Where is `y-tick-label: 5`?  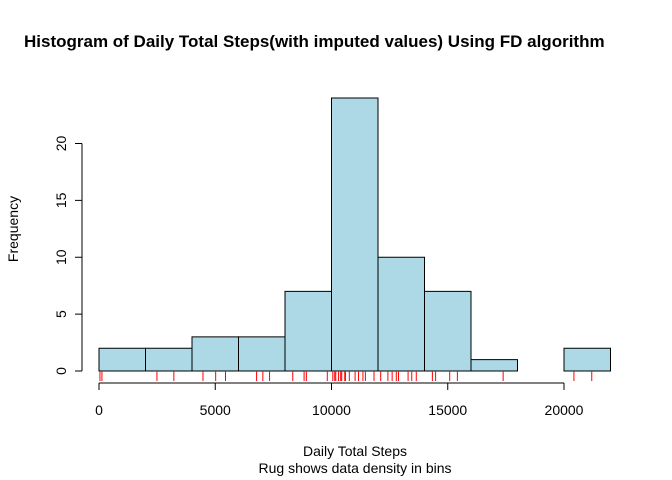 y-tick-label: 5 is located at coordinates (61, 314).